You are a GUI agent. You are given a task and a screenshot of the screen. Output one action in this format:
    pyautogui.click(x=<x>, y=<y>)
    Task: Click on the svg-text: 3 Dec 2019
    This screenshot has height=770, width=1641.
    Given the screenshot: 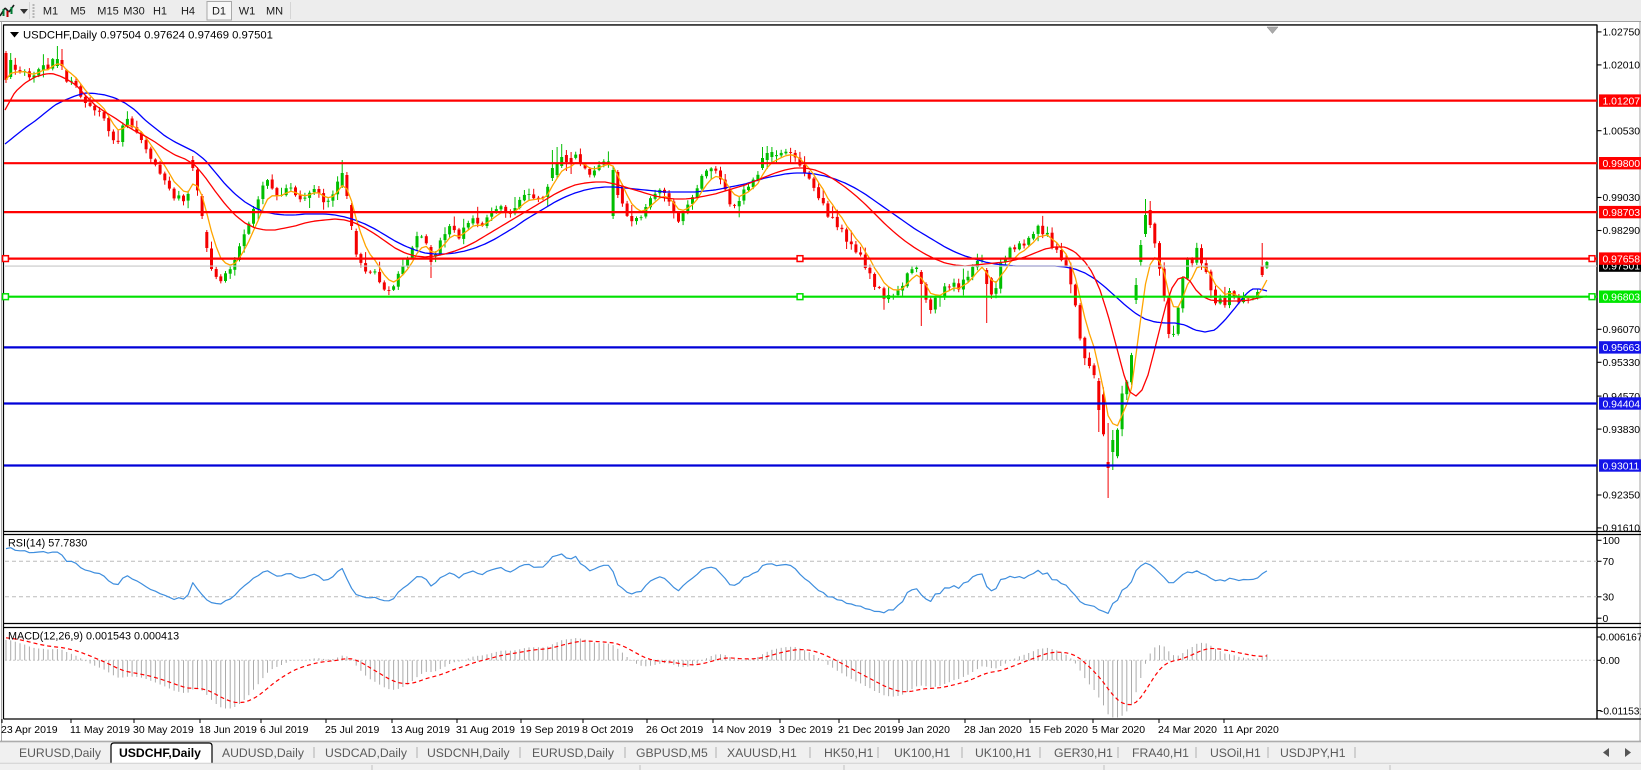 What is the action you would take?
    pyautogui.click(x=806, y=730)
    